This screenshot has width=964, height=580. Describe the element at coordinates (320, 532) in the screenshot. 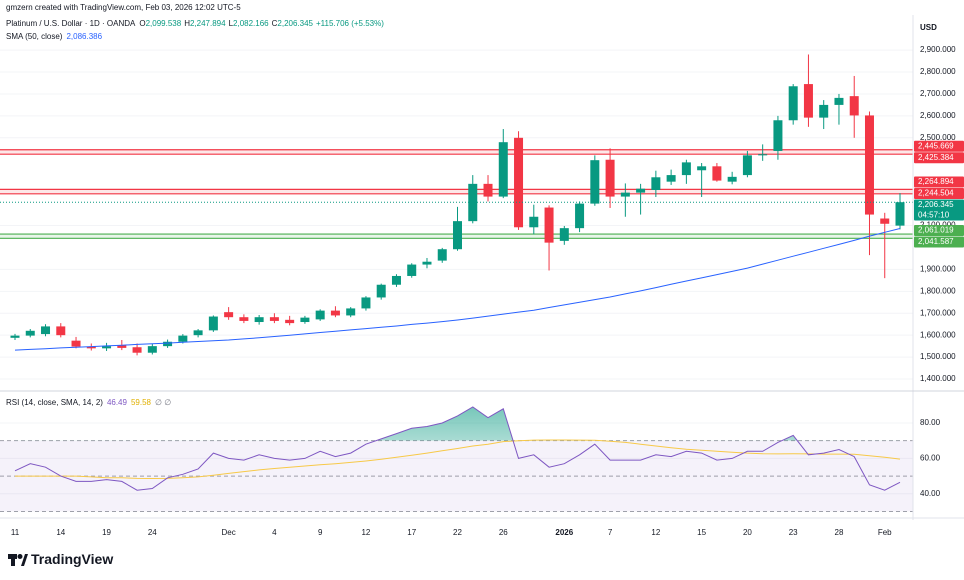

I see `x-tick-label: 9` at that location.